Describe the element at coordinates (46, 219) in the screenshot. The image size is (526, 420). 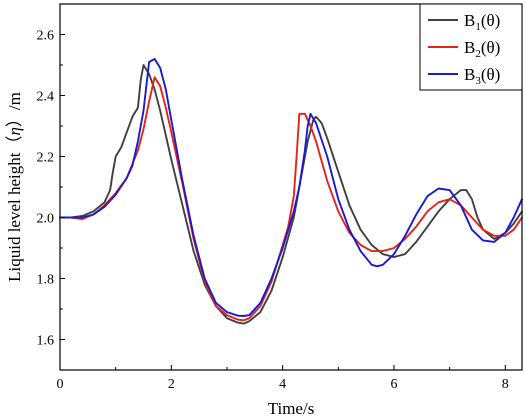
I see `y-tick-label: 2.0` at that location.